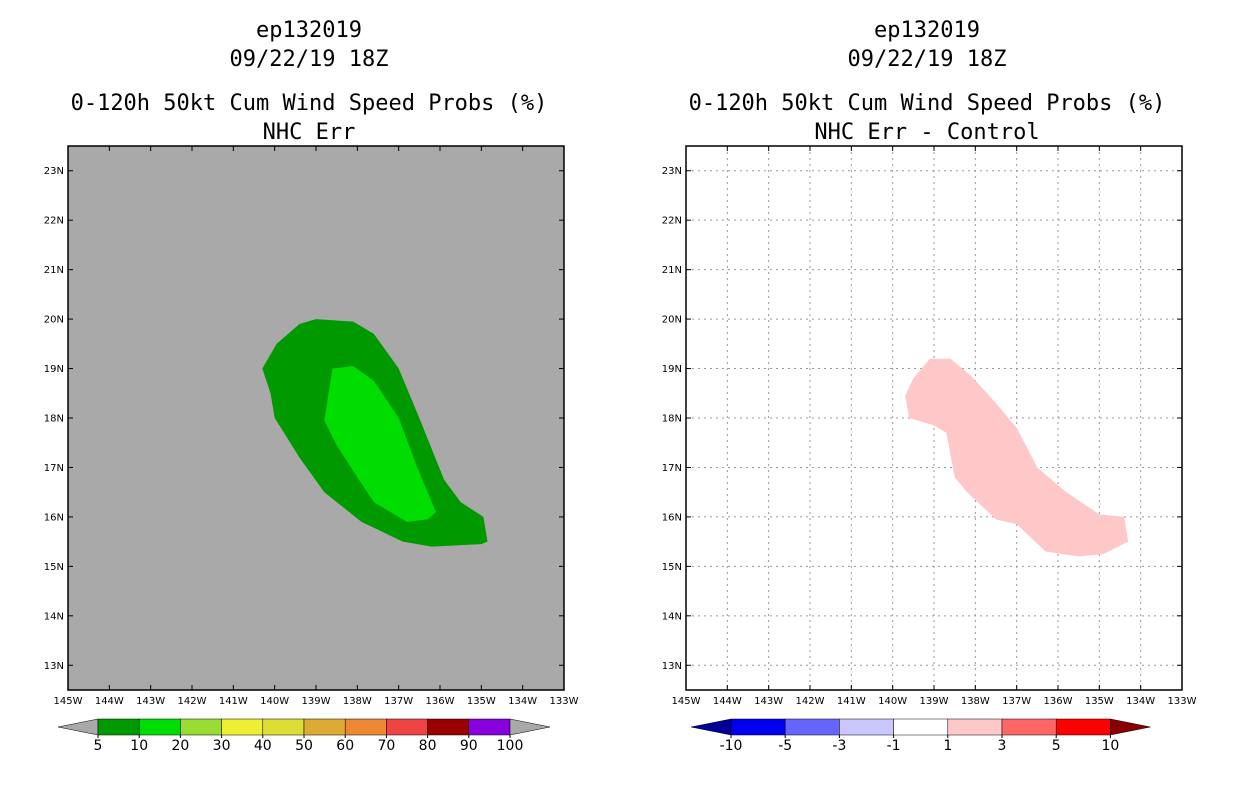 The image size is (1236, 800). What do you see at coordinates (309, 132) in the screenshot?
I see `panel-subtitle: NHC Err` at bounding box center [309, 132].